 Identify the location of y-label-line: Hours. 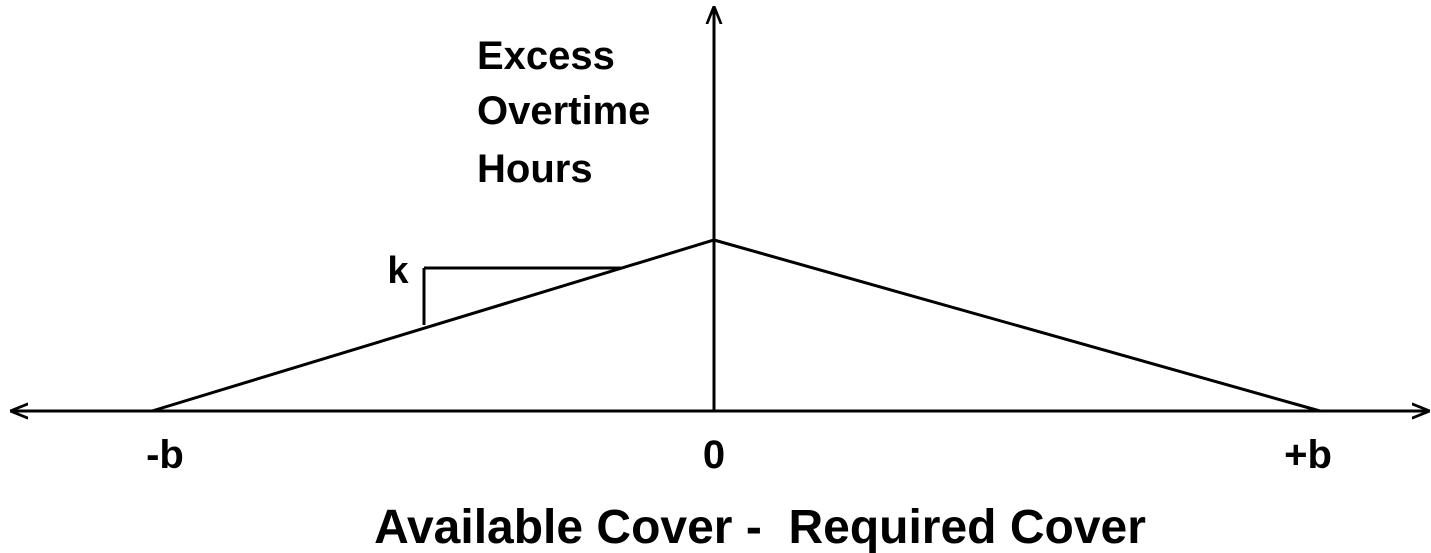
(535, 169).